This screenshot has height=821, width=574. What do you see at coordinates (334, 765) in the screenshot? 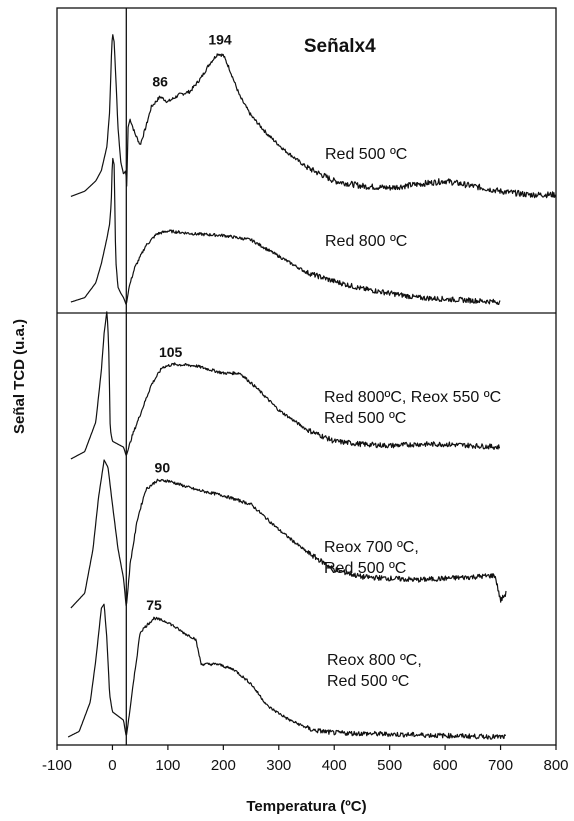
I see `x-tick-label: 400` at bounding box center [334, 765].